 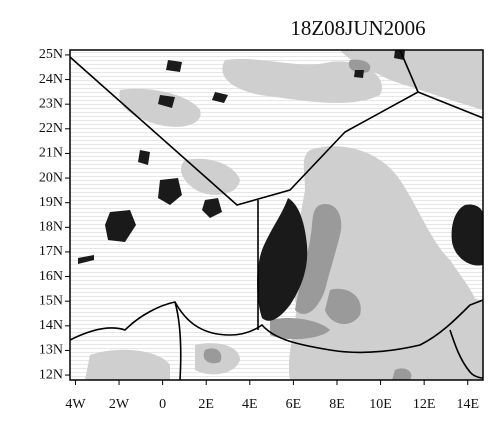 What do you see at coordinates (424, 404) in the screenshot?
I see `x-tick-label: 12E` at bounding box center [424, 404].